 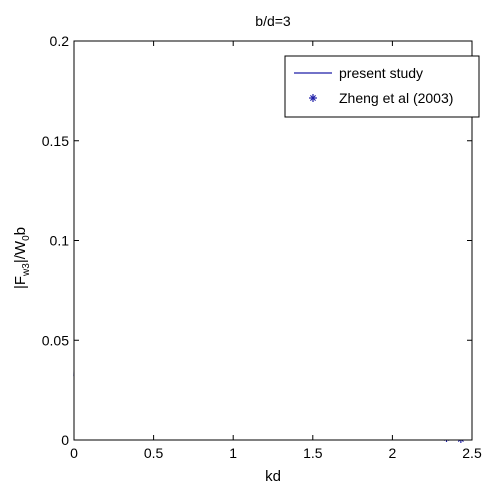 What do you see at coordinates (65, 440) in the screenshot?
I see `y-tick-label: 0` at bounding box center [65, 440].